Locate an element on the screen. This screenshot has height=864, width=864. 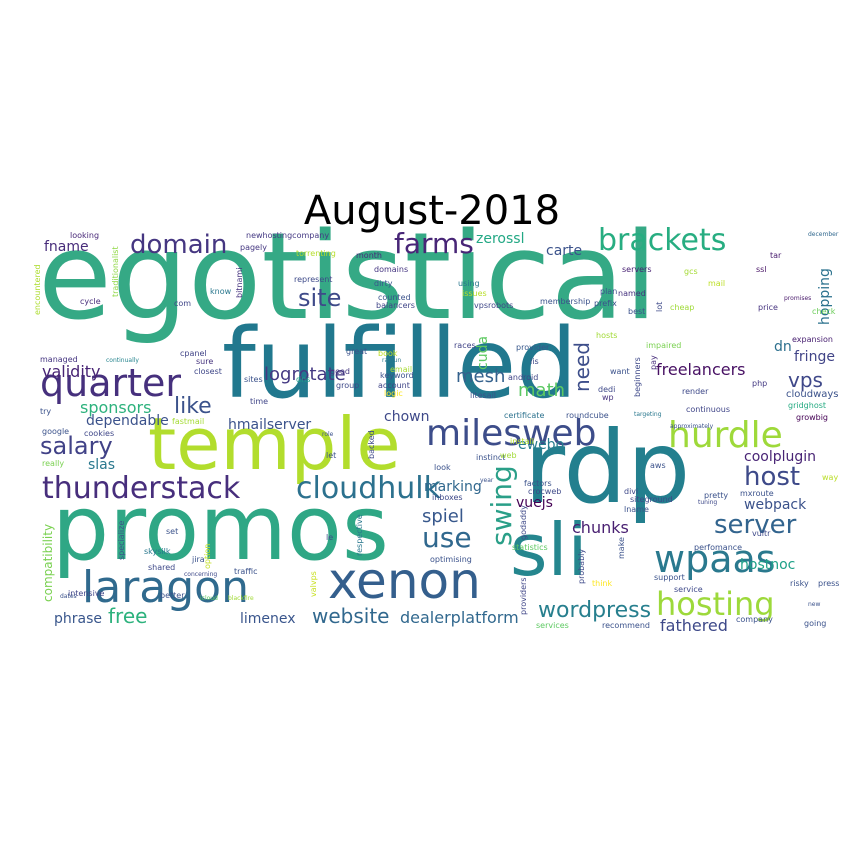
cloud-word: keyword is located at coordinates (397, 375).